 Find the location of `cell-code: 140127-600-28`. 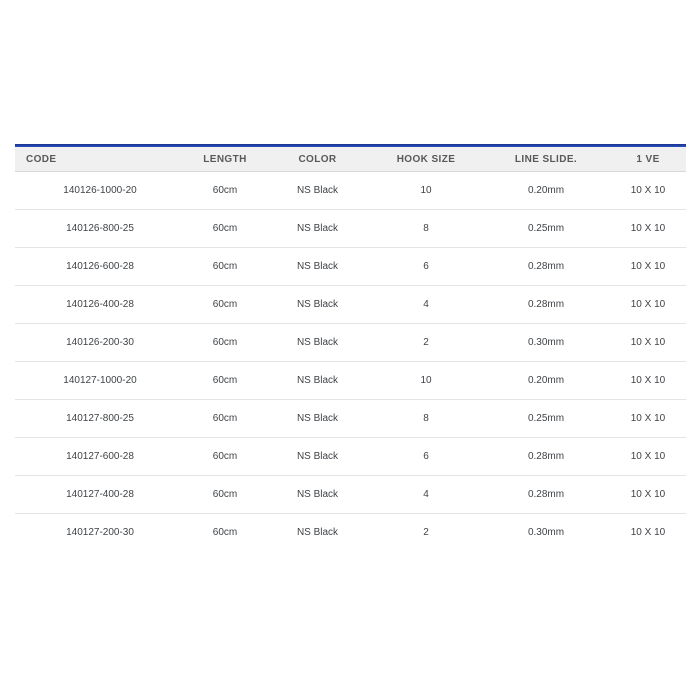

cell-code: 140127-600-28 is located at coordinates (100, 456).